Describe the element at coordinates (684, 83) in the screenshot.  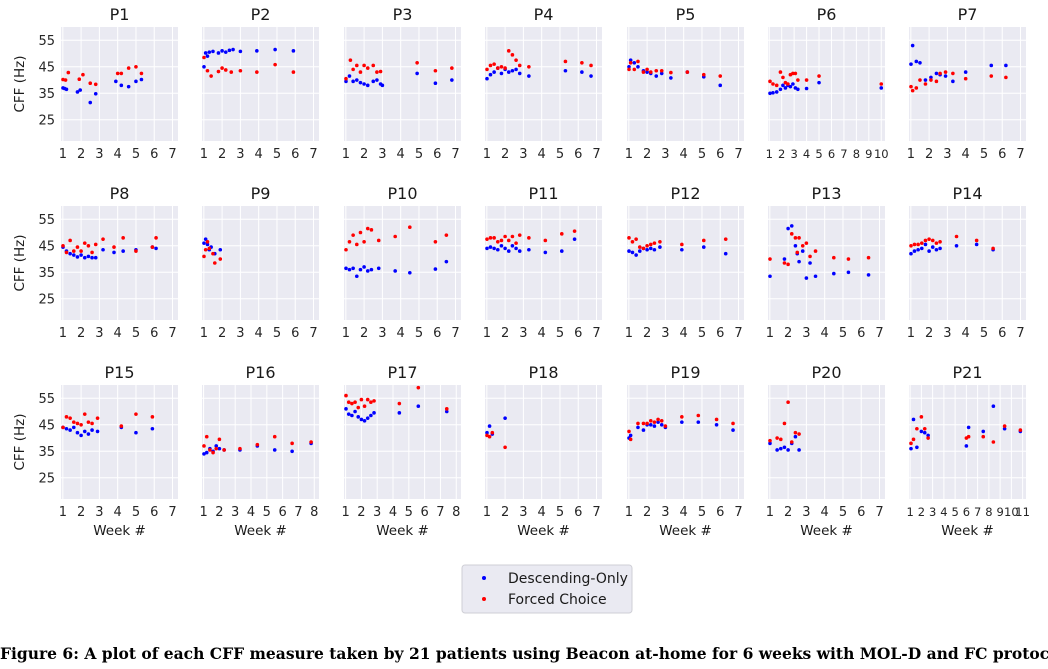
I see `panel-p5: P5 1 2 3 4 5 6 7` at that location.